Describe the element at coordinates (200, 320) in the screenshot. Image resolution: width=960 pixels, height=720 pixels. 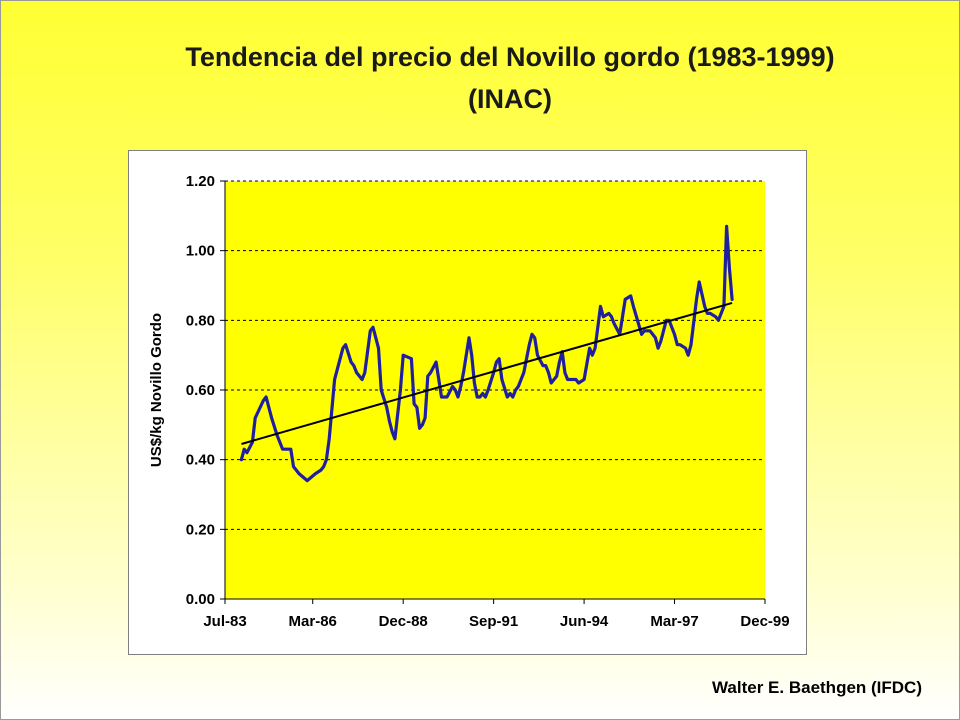
I see `y-tick-label: 0.80` at that location.